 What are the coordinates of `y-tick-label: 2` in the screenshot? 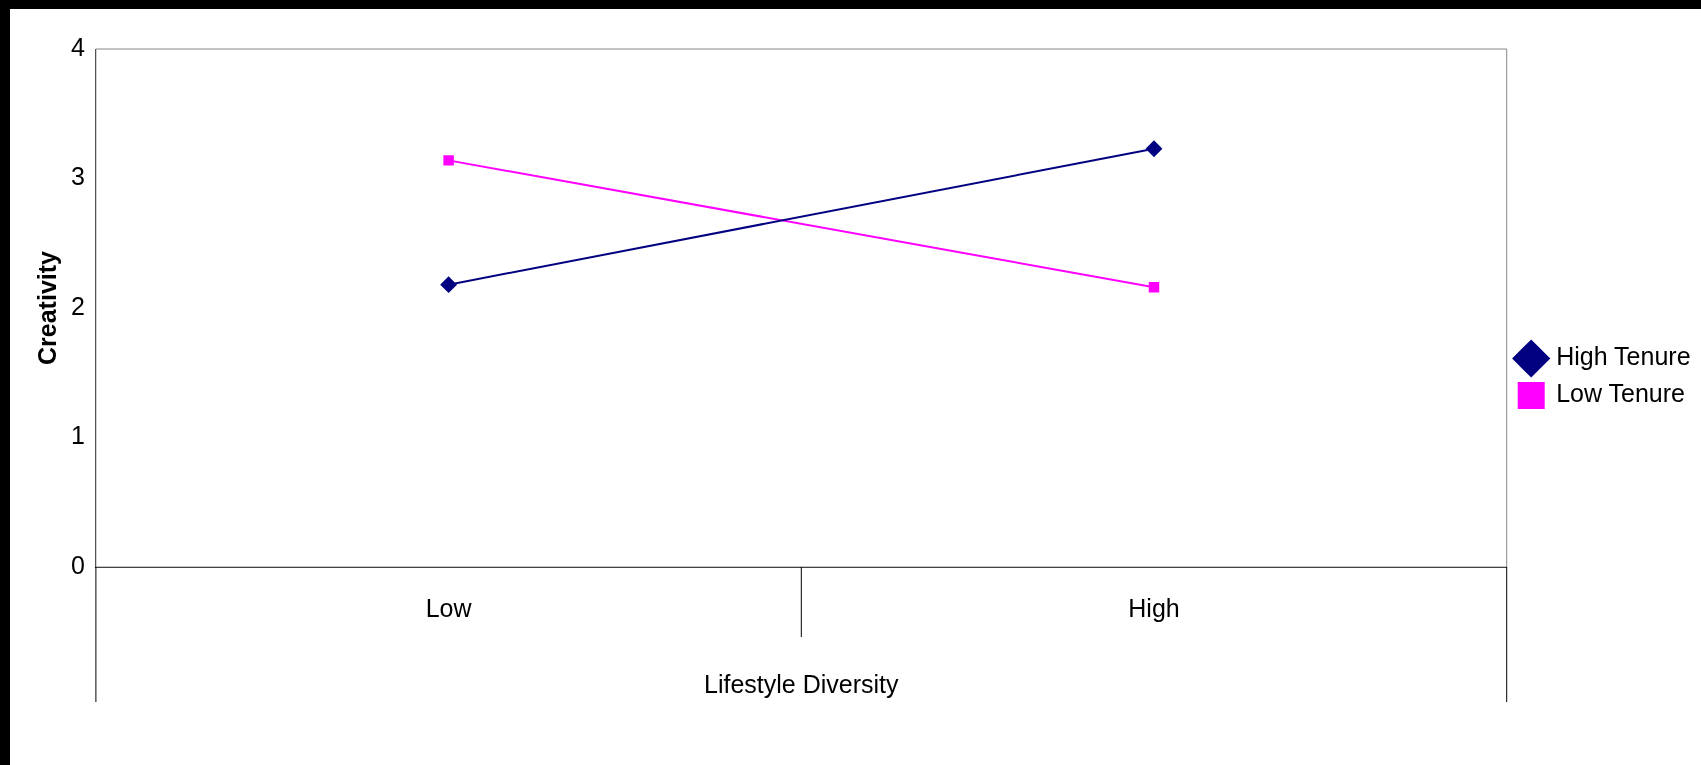 It's located at (78, 305).